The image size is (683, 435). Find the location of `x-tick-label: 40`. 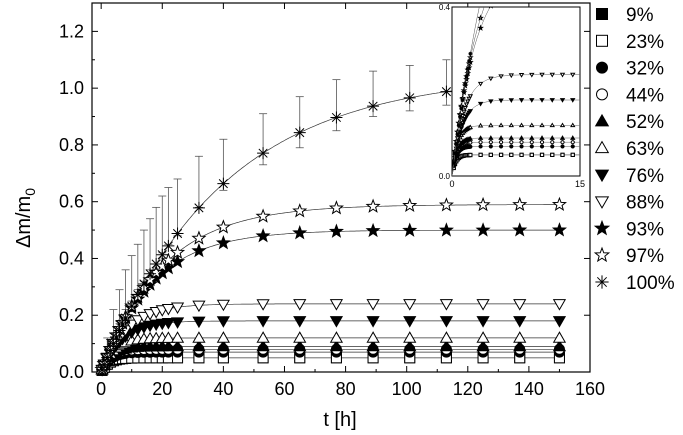

x-tick-label: 40 is located at coordinates (223, 389).